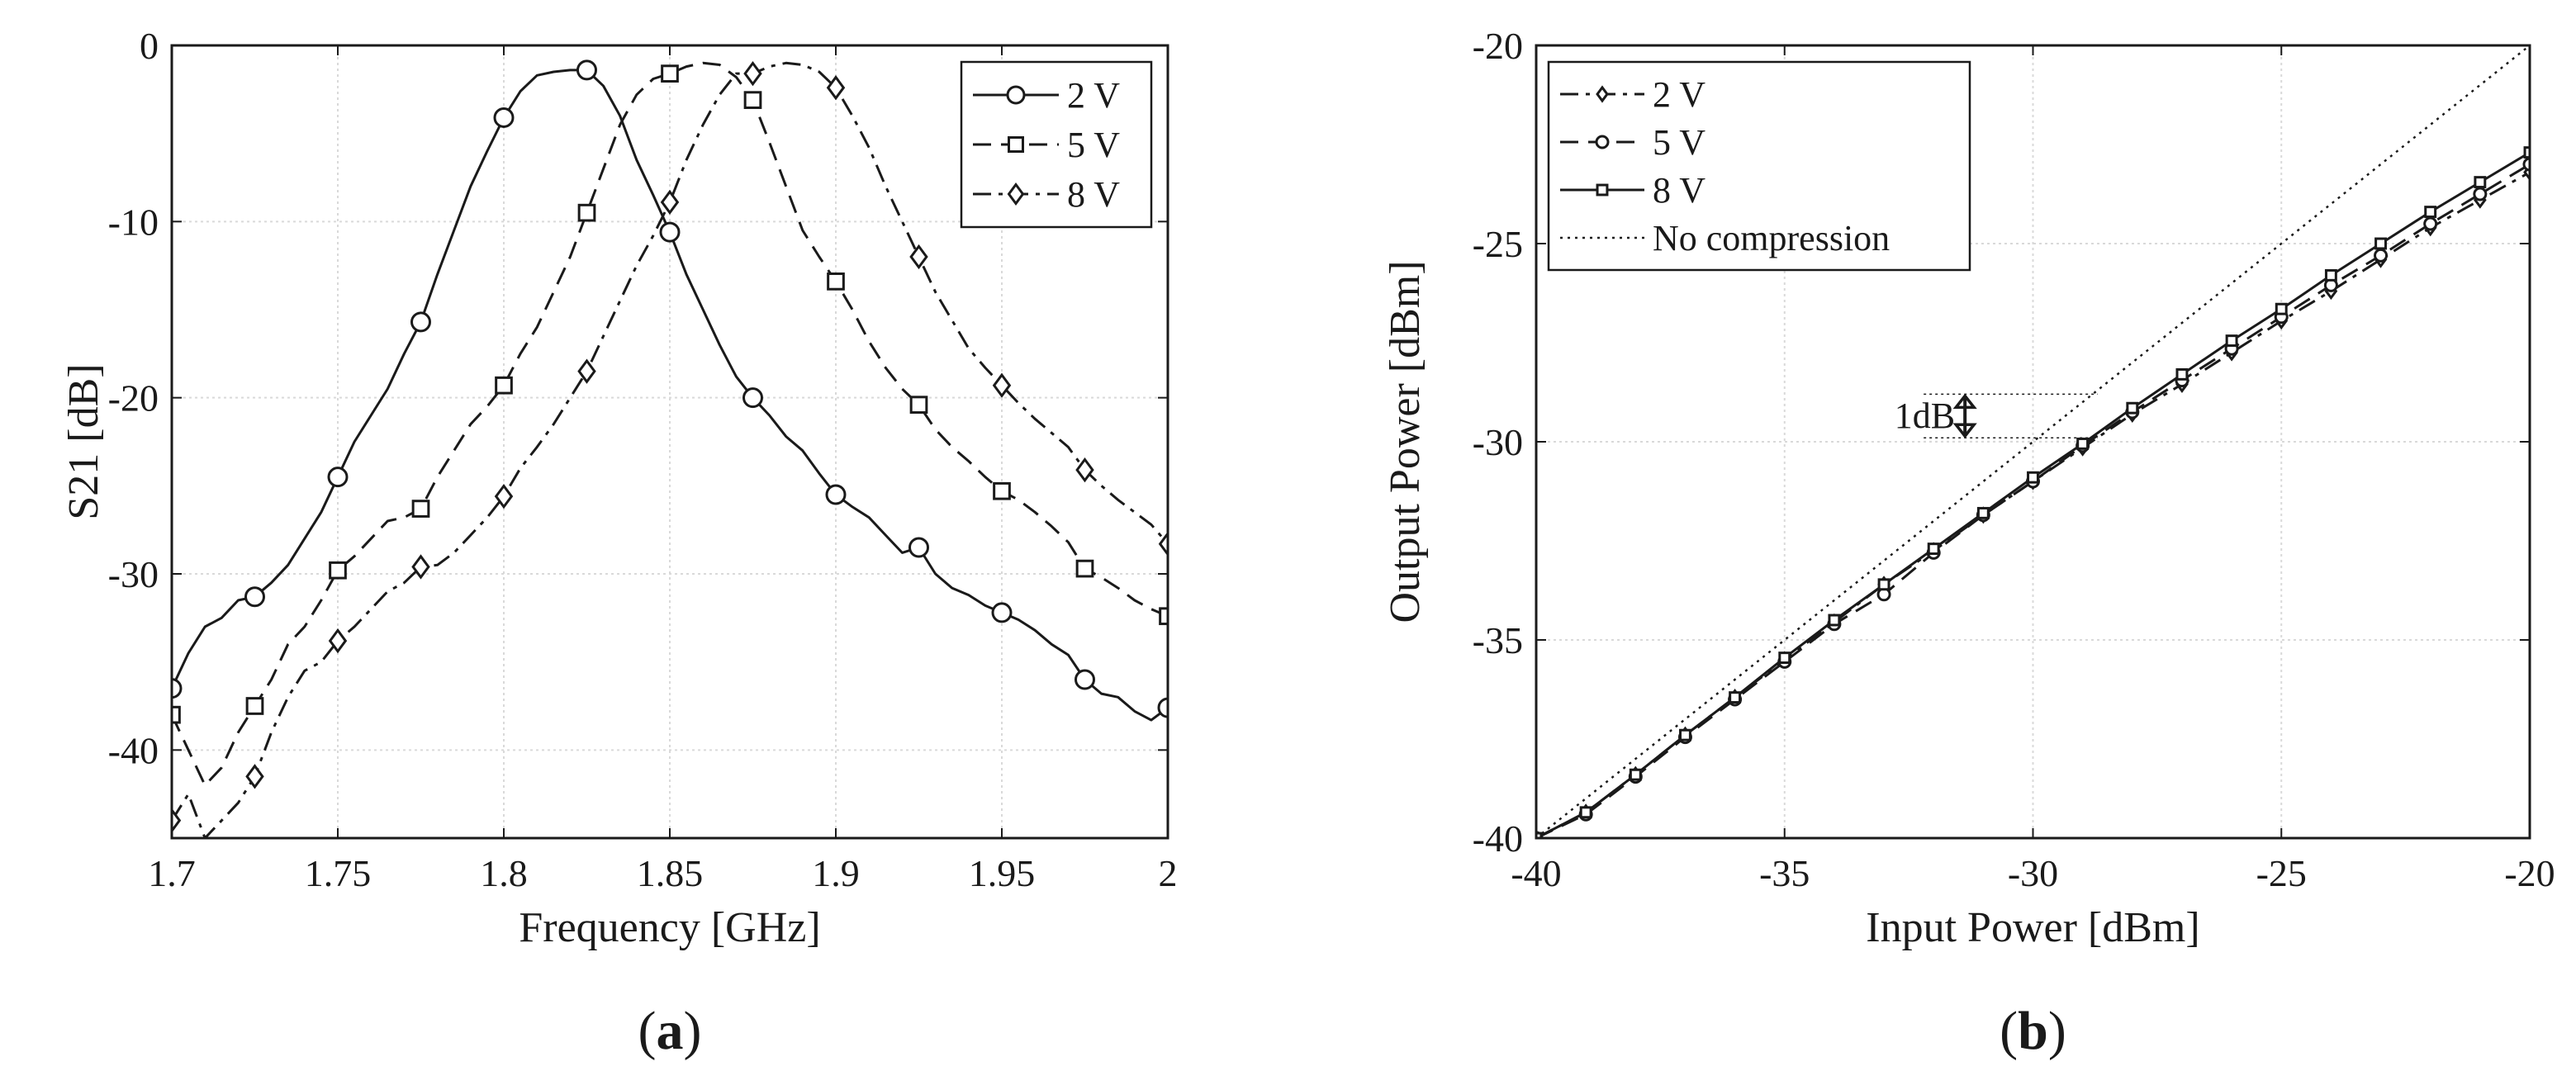  Describe the element at coordinates (1498, 46) in the screenshot. I see `y-tick-label: -20` at that location.